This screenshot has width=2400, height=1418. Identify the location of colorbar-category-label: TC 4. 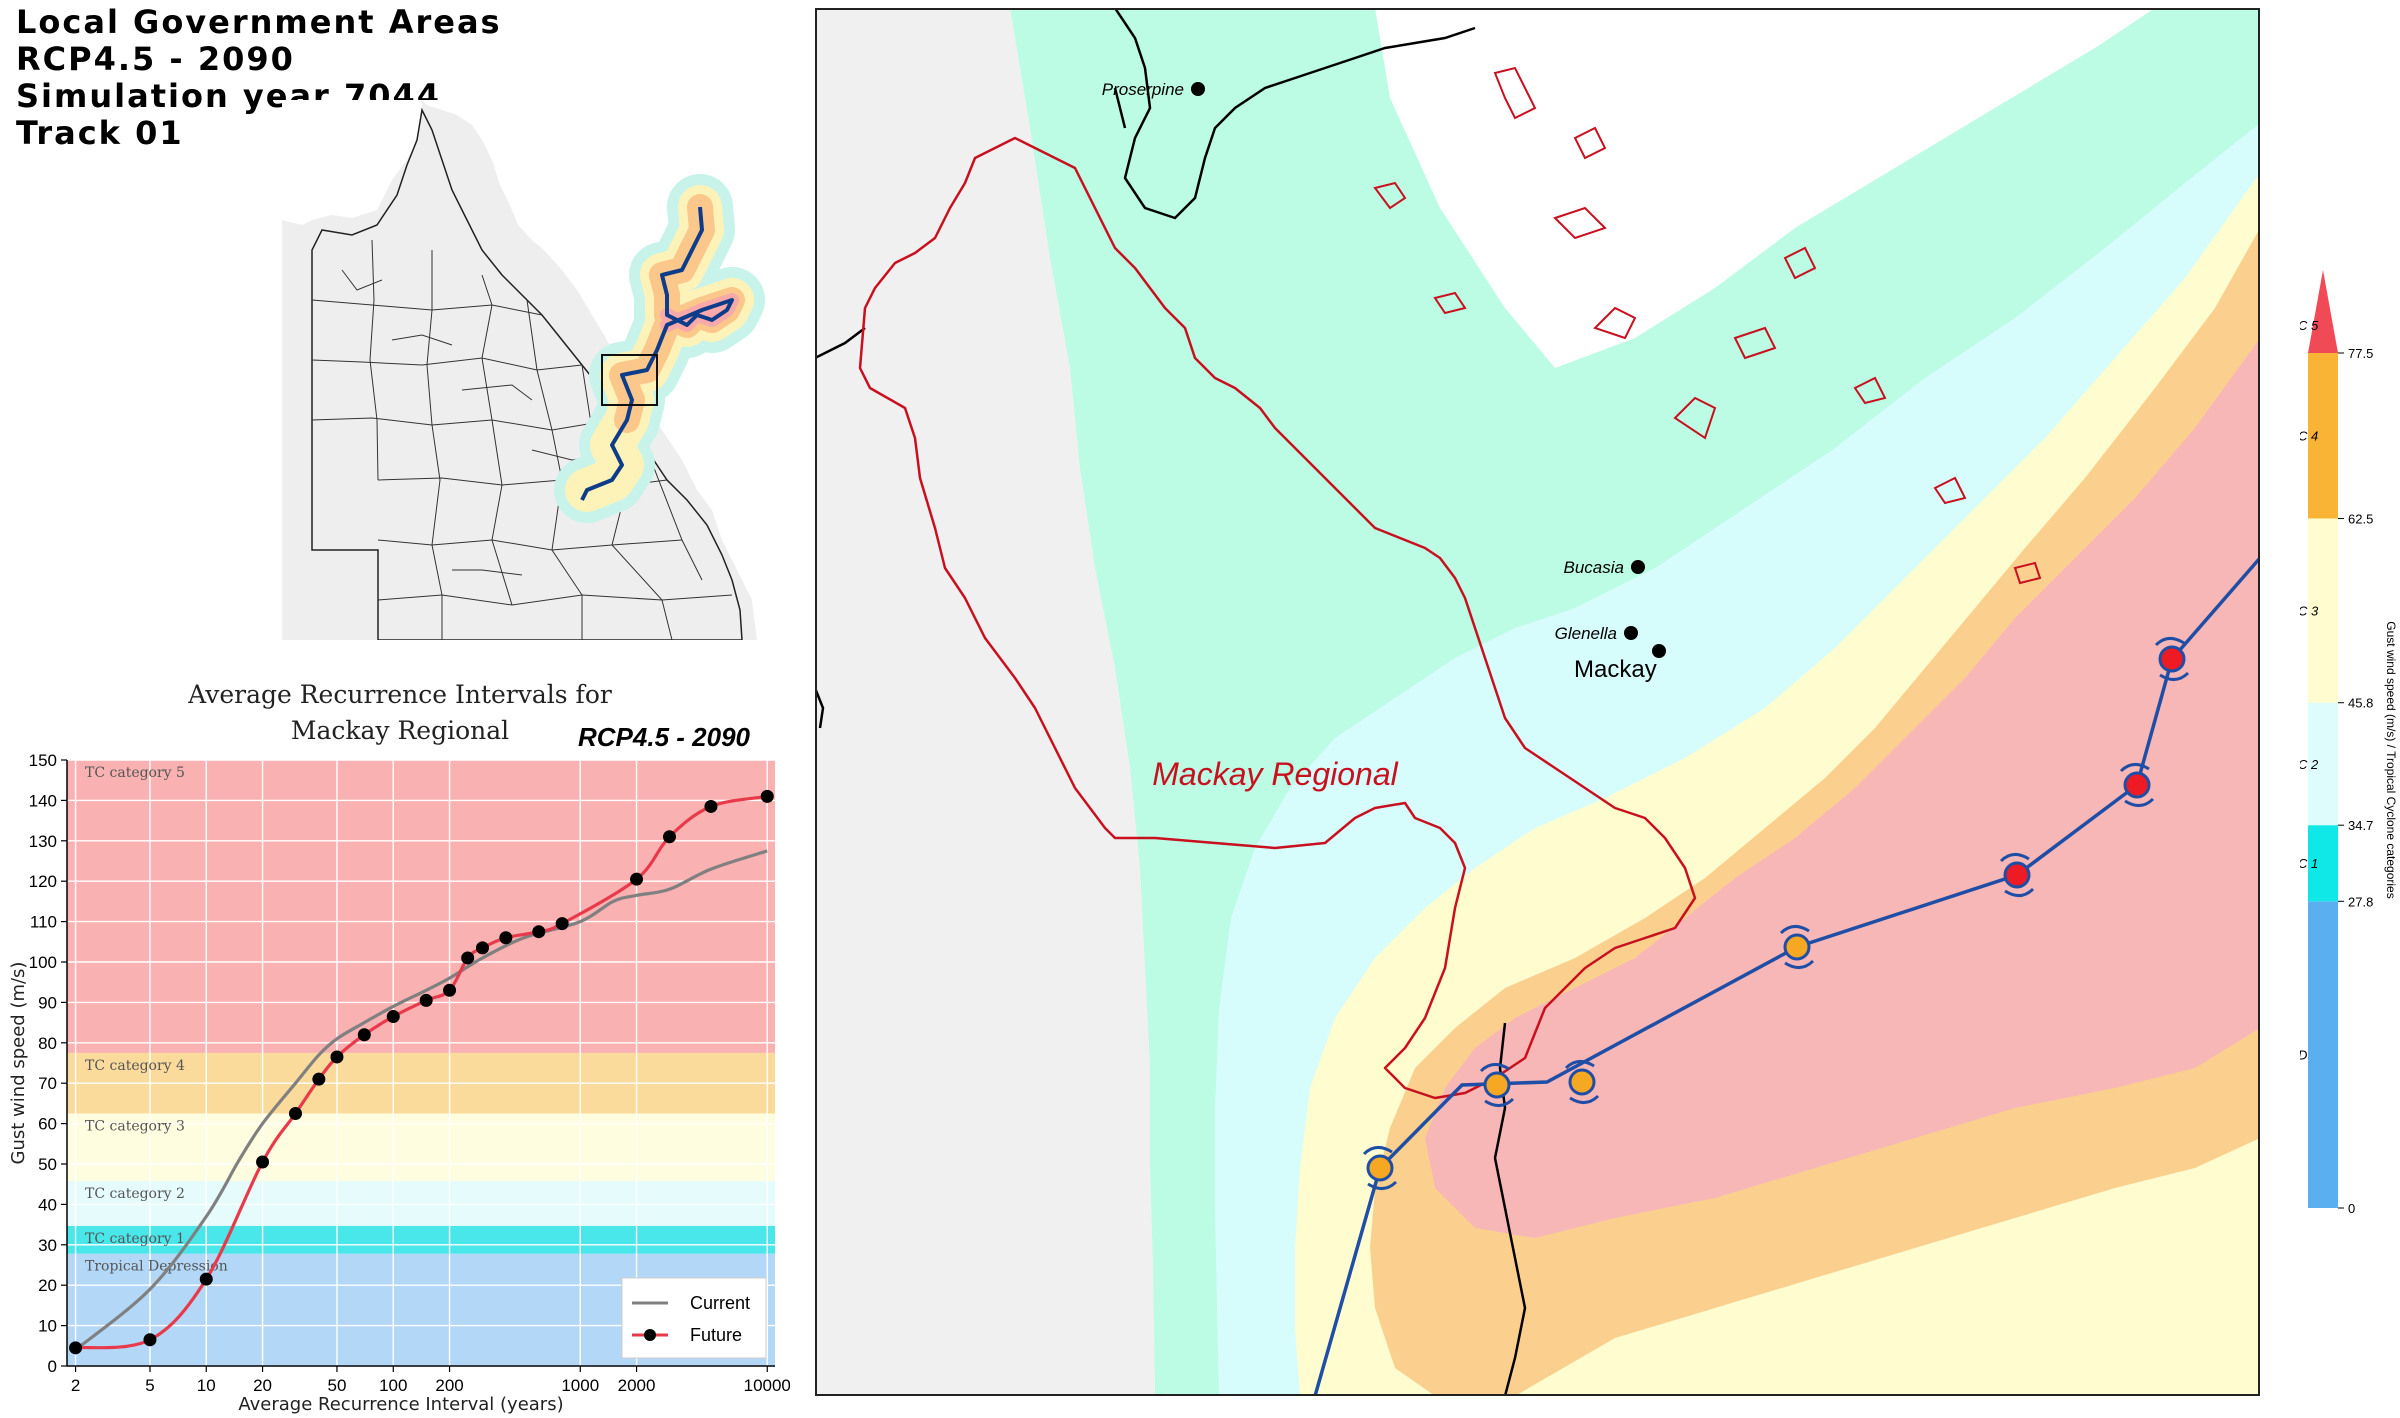
(2309, 436).